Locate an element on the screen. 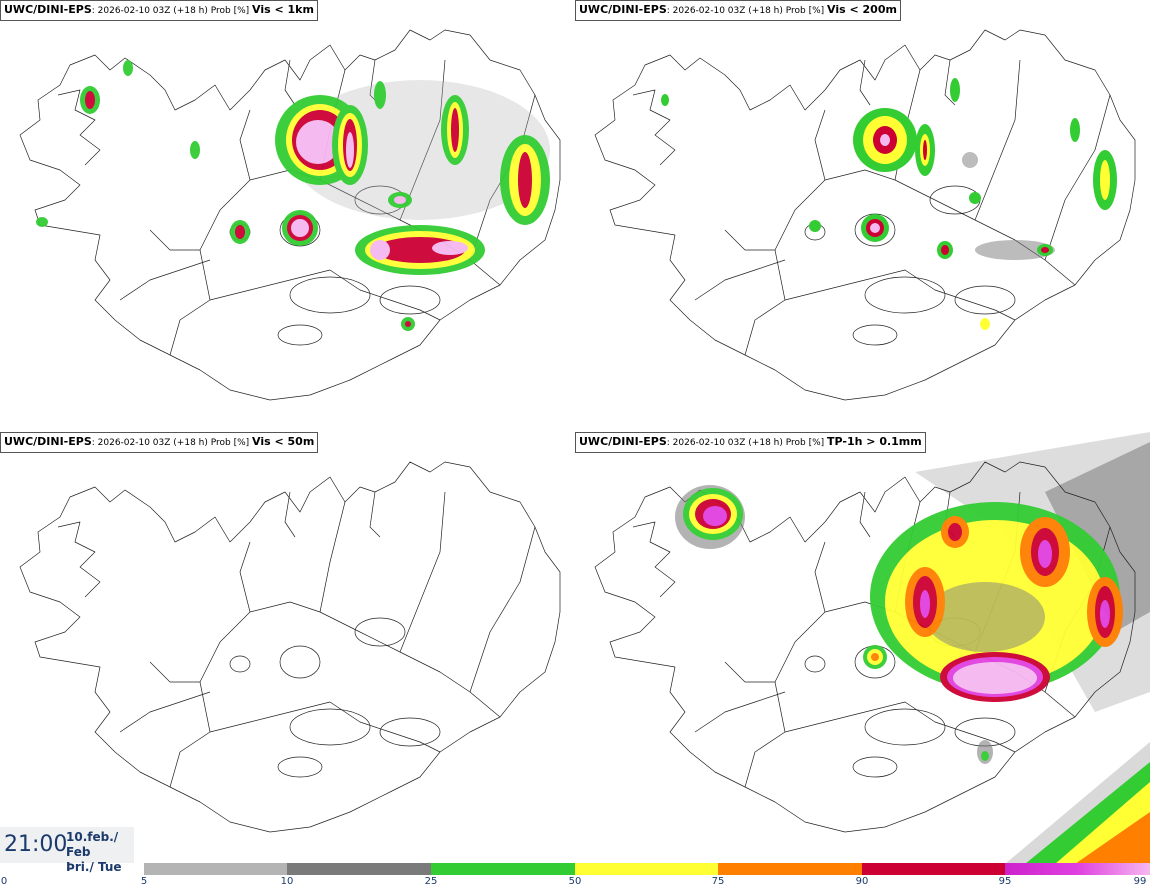 This screenshot has height=891, width=1150. probability-colorbar is located at coordinates (647, 869).